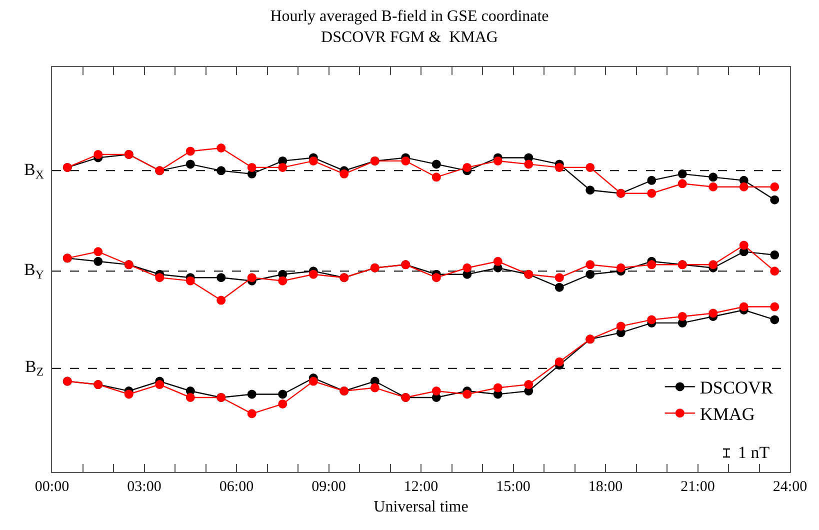 This screenshot has height=530, width=819. Describe the element at coordinates (409, 17) in the screenshot. I see `chart-title: Hourly averaged B-field in GSE coordinate` at that location.